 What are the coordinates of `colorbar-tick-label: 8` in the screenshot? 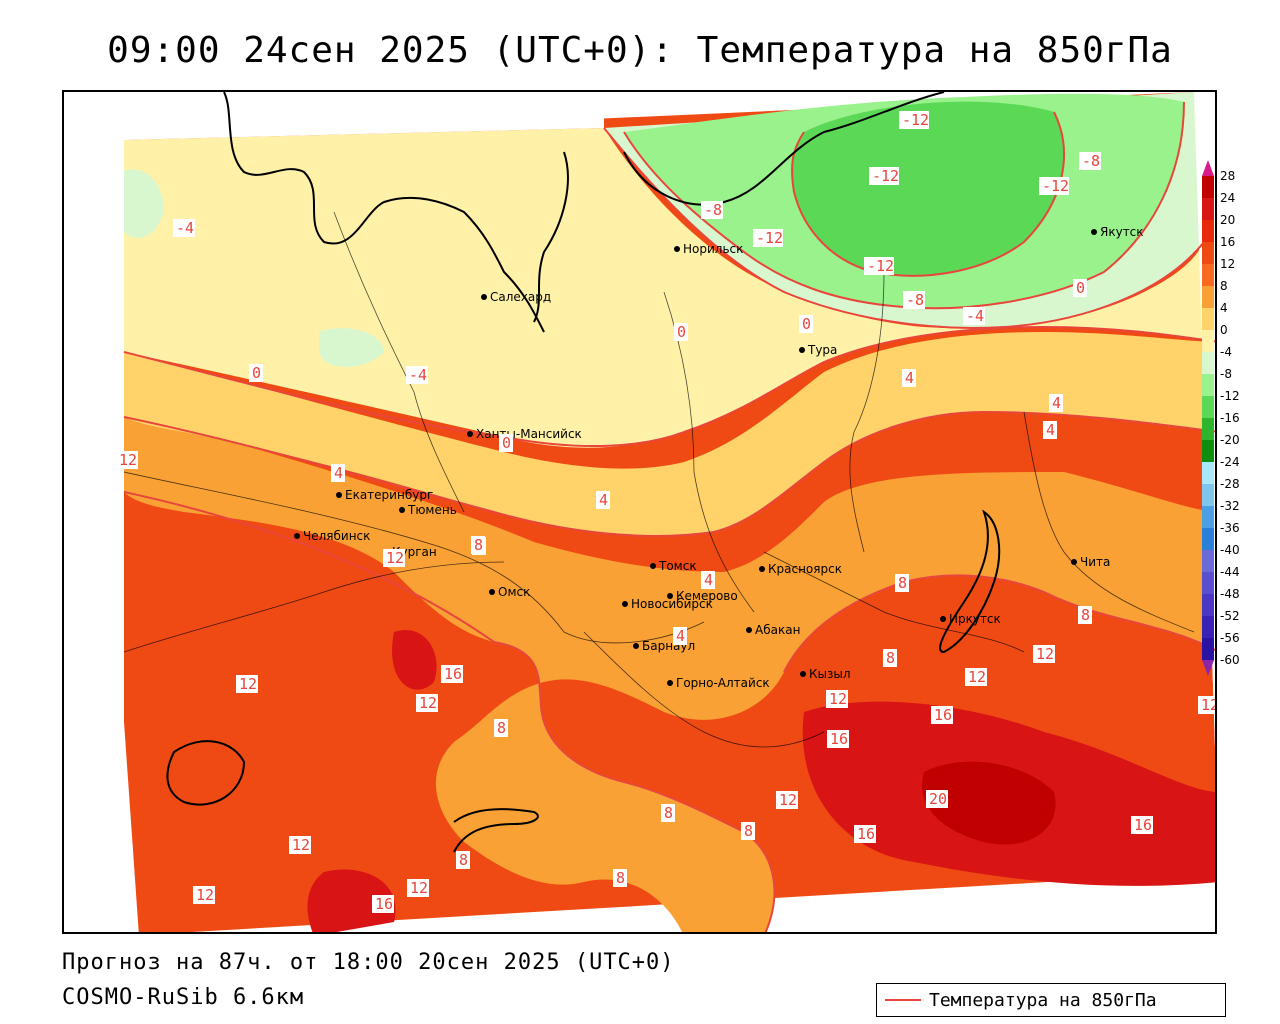 It's located at (1224, 286).